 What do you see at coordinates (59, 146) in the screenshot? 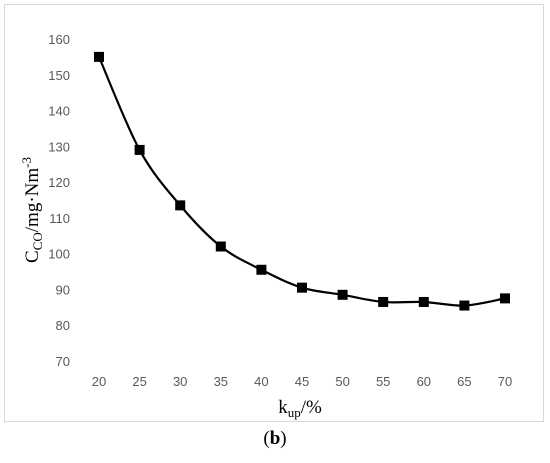
I see `y-tick-label: 130` at bounding box center [59, 146].